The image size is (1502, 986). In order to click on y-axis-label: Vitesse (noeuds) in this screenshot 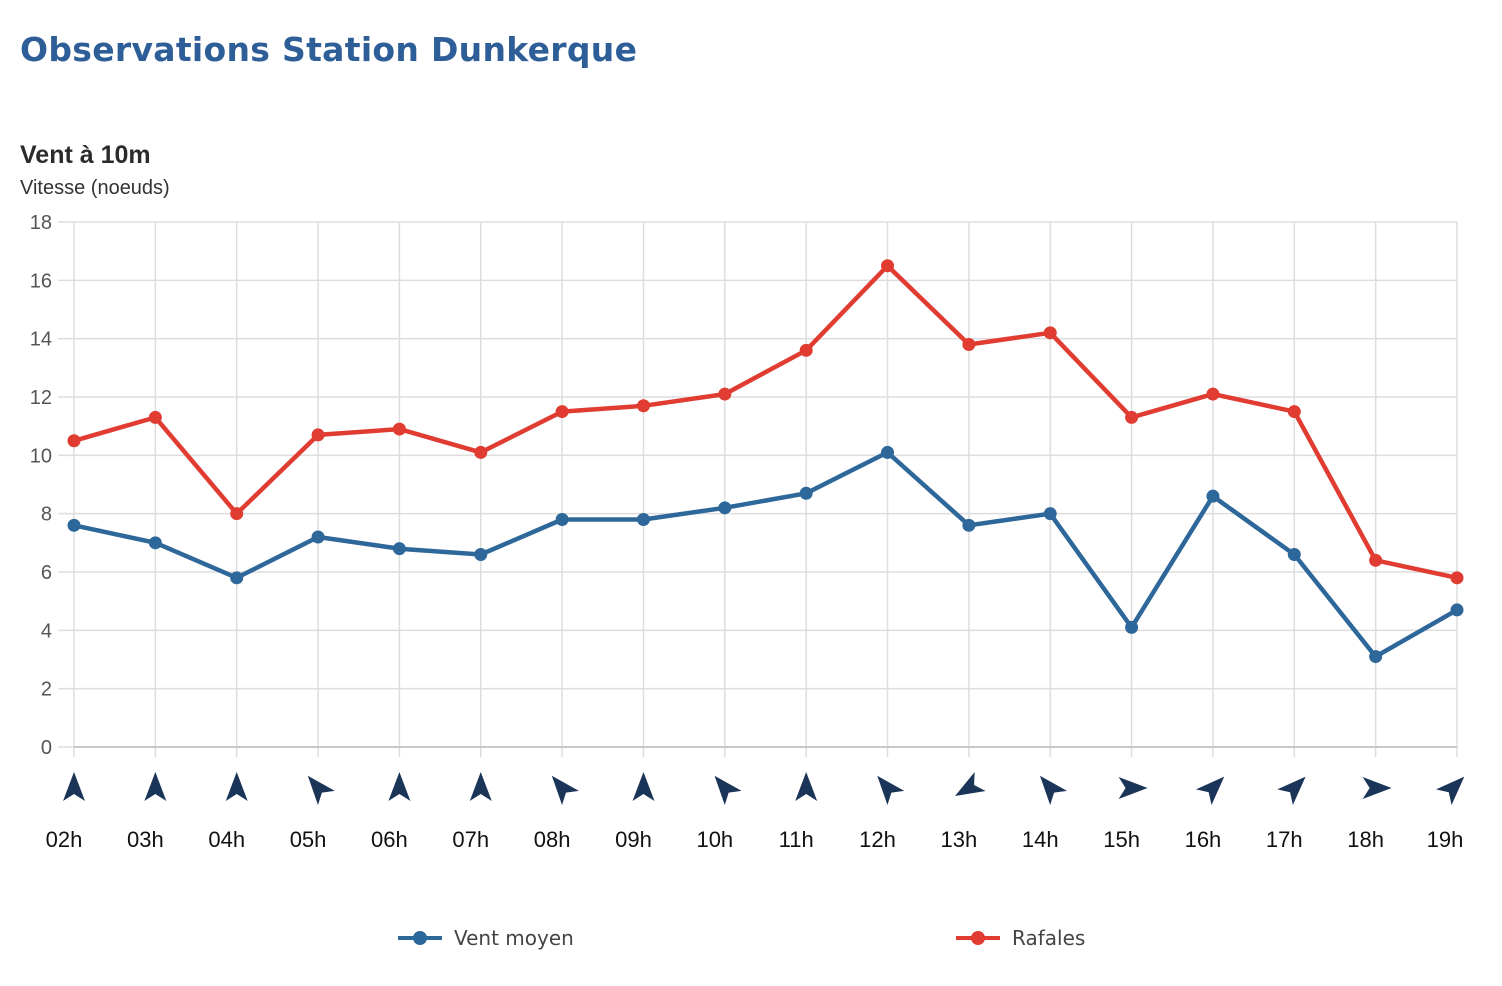, I will do `click(95, 188)`.